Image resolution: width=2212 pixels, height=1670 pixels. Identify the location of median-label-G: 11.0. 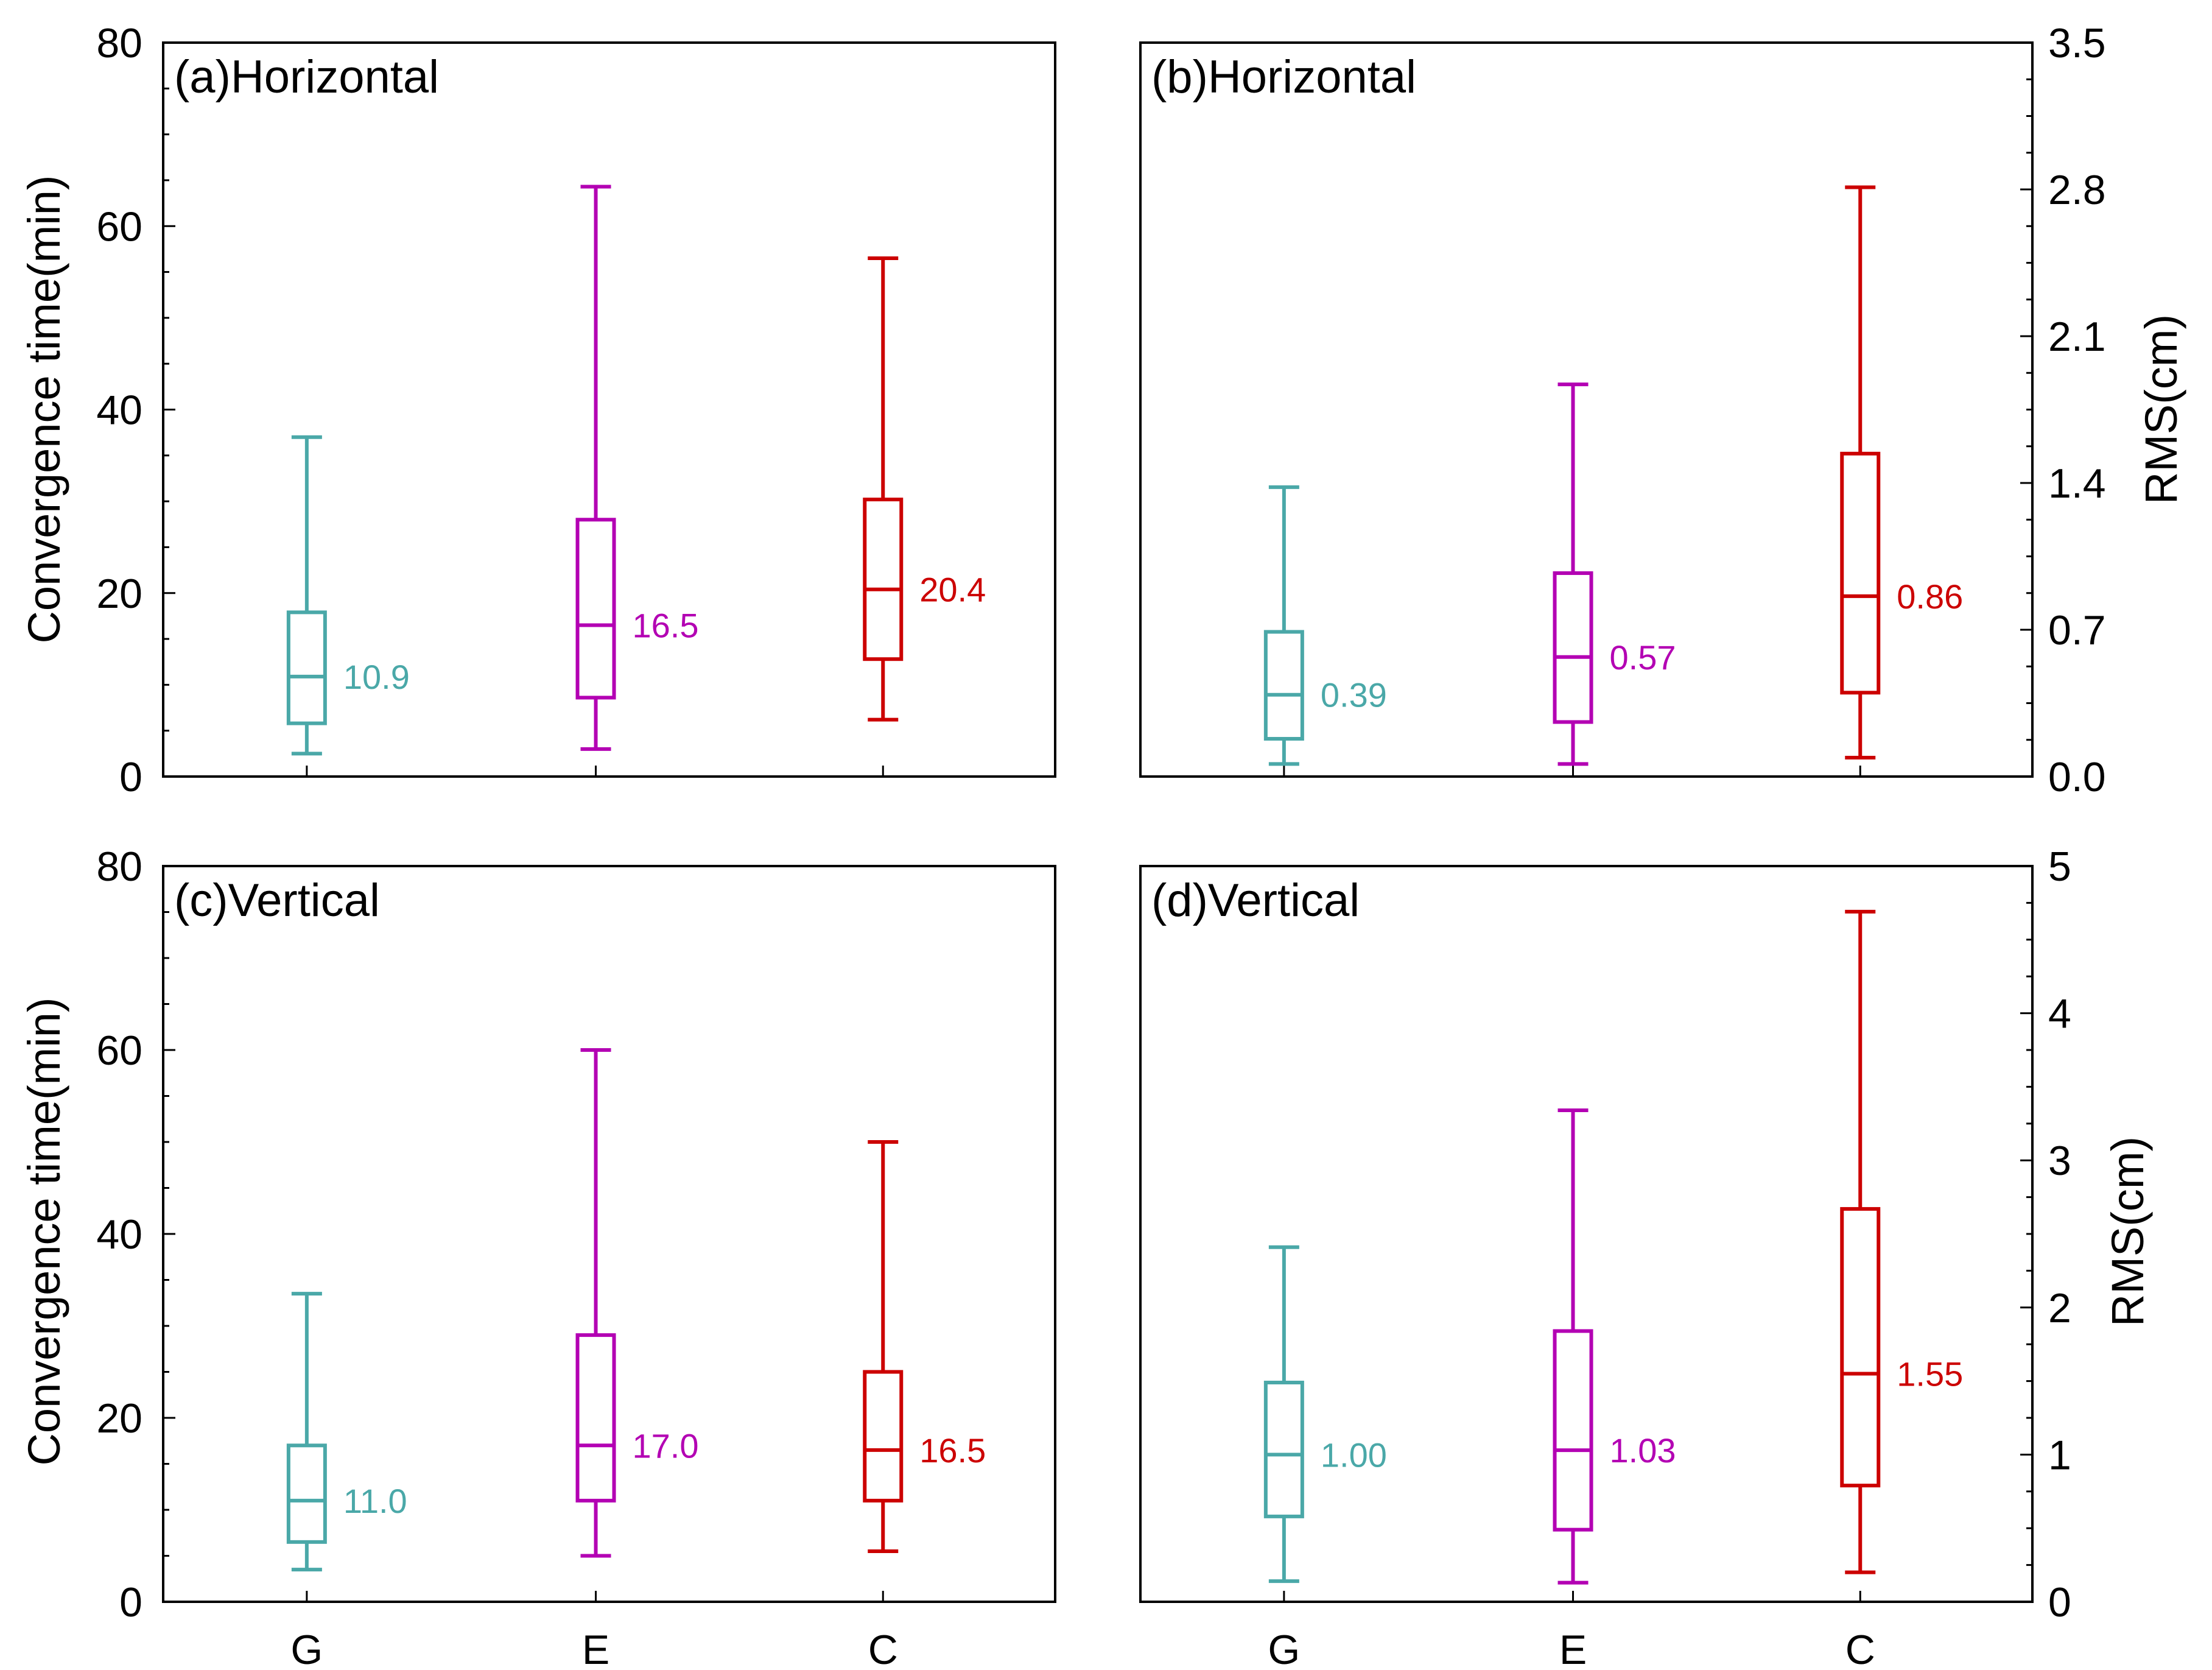
(375, 1501).